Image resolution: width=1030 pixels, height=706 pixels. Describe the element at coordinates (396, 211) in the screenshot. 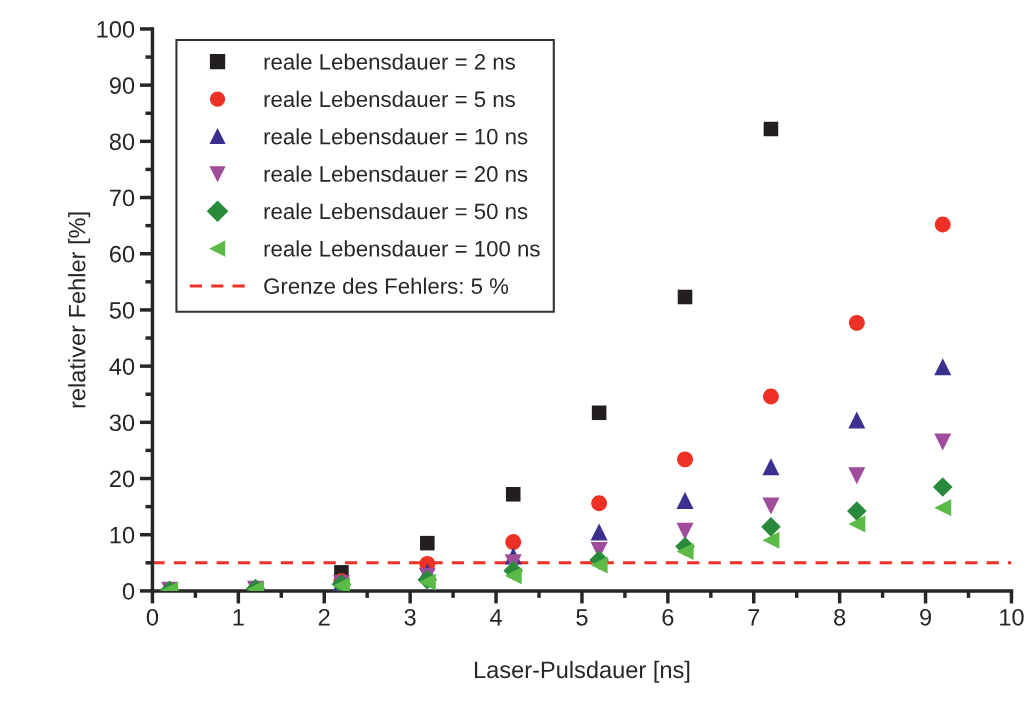

I see `legend-label: reale Lebensdauer = 50 ns` at that location.